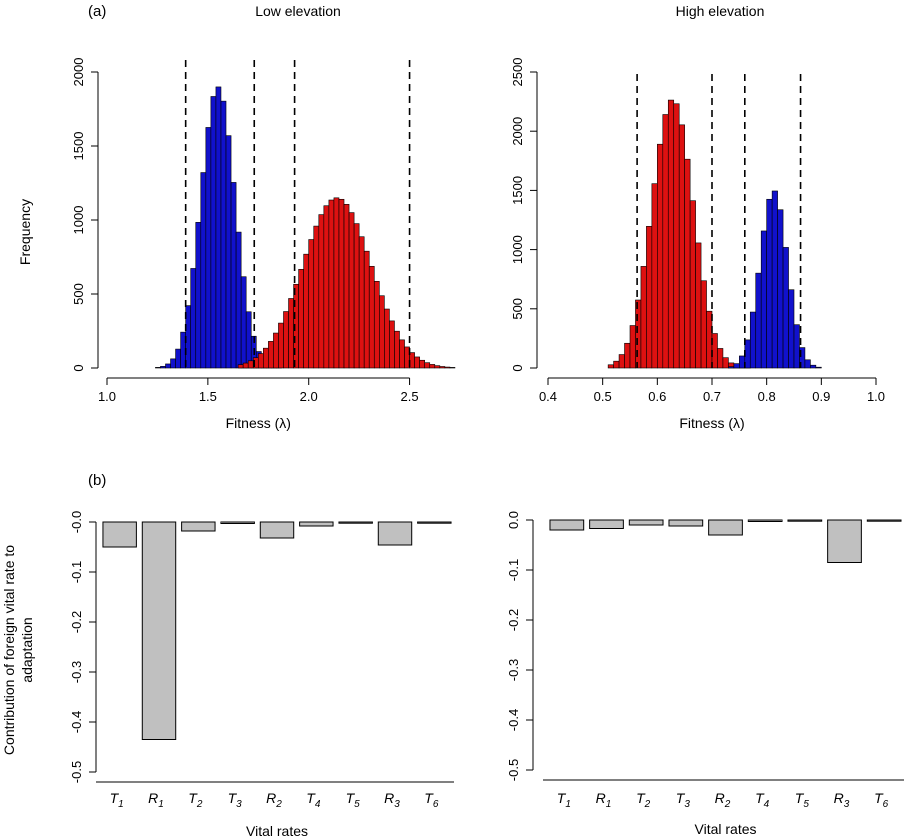 The image size is (922, 839). I want to click on x-tick-label: 0.5, so click(603, 396).